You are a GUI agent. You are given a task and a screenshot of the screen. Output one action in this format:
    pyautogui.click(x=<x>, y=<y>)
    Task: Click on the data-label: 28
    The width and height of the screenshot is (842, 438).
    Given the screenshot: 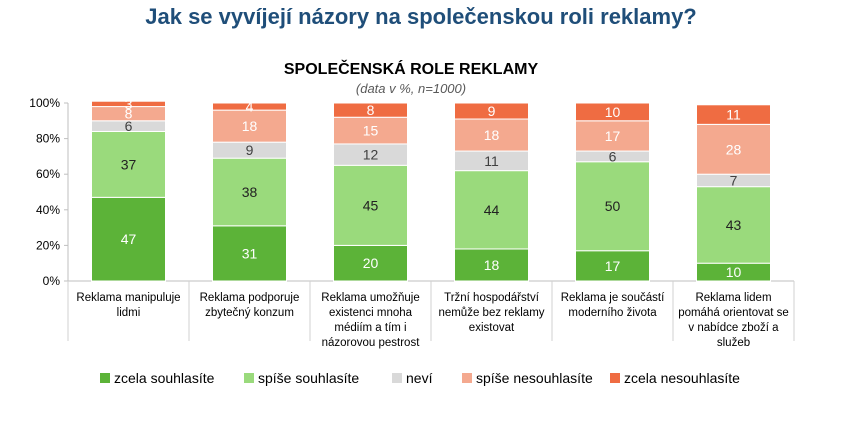 What is the action you would take?
    pyautogui.click(x=734, y=149)
    